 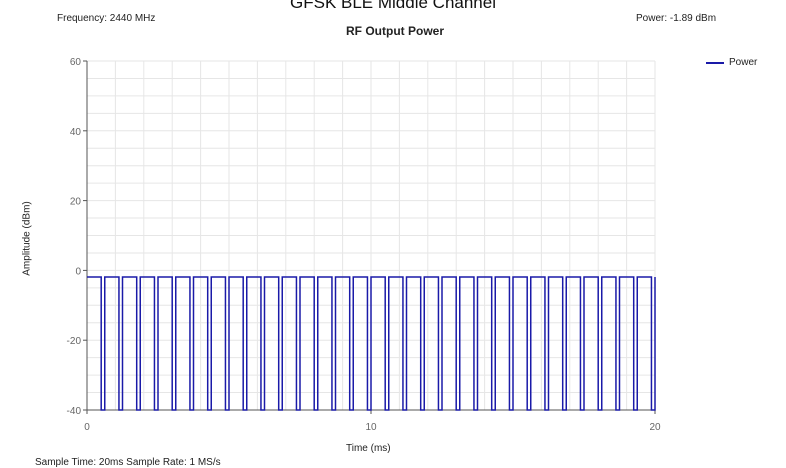 What do you see at coordinates (27, 238) in the screenshot?
I see `y-axis-label: Amplitude (dBm)` at bounding box center [27, 238].